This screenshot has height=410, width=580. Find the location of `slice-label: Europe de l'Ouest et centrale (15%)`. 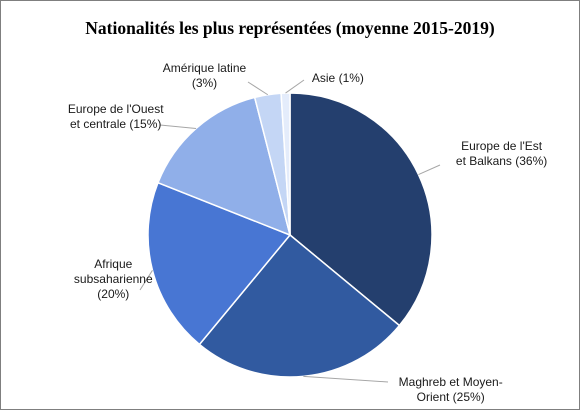

slice-label: Europe de l'Ouest et centrale (15%) is located at coordinates (116, 116).